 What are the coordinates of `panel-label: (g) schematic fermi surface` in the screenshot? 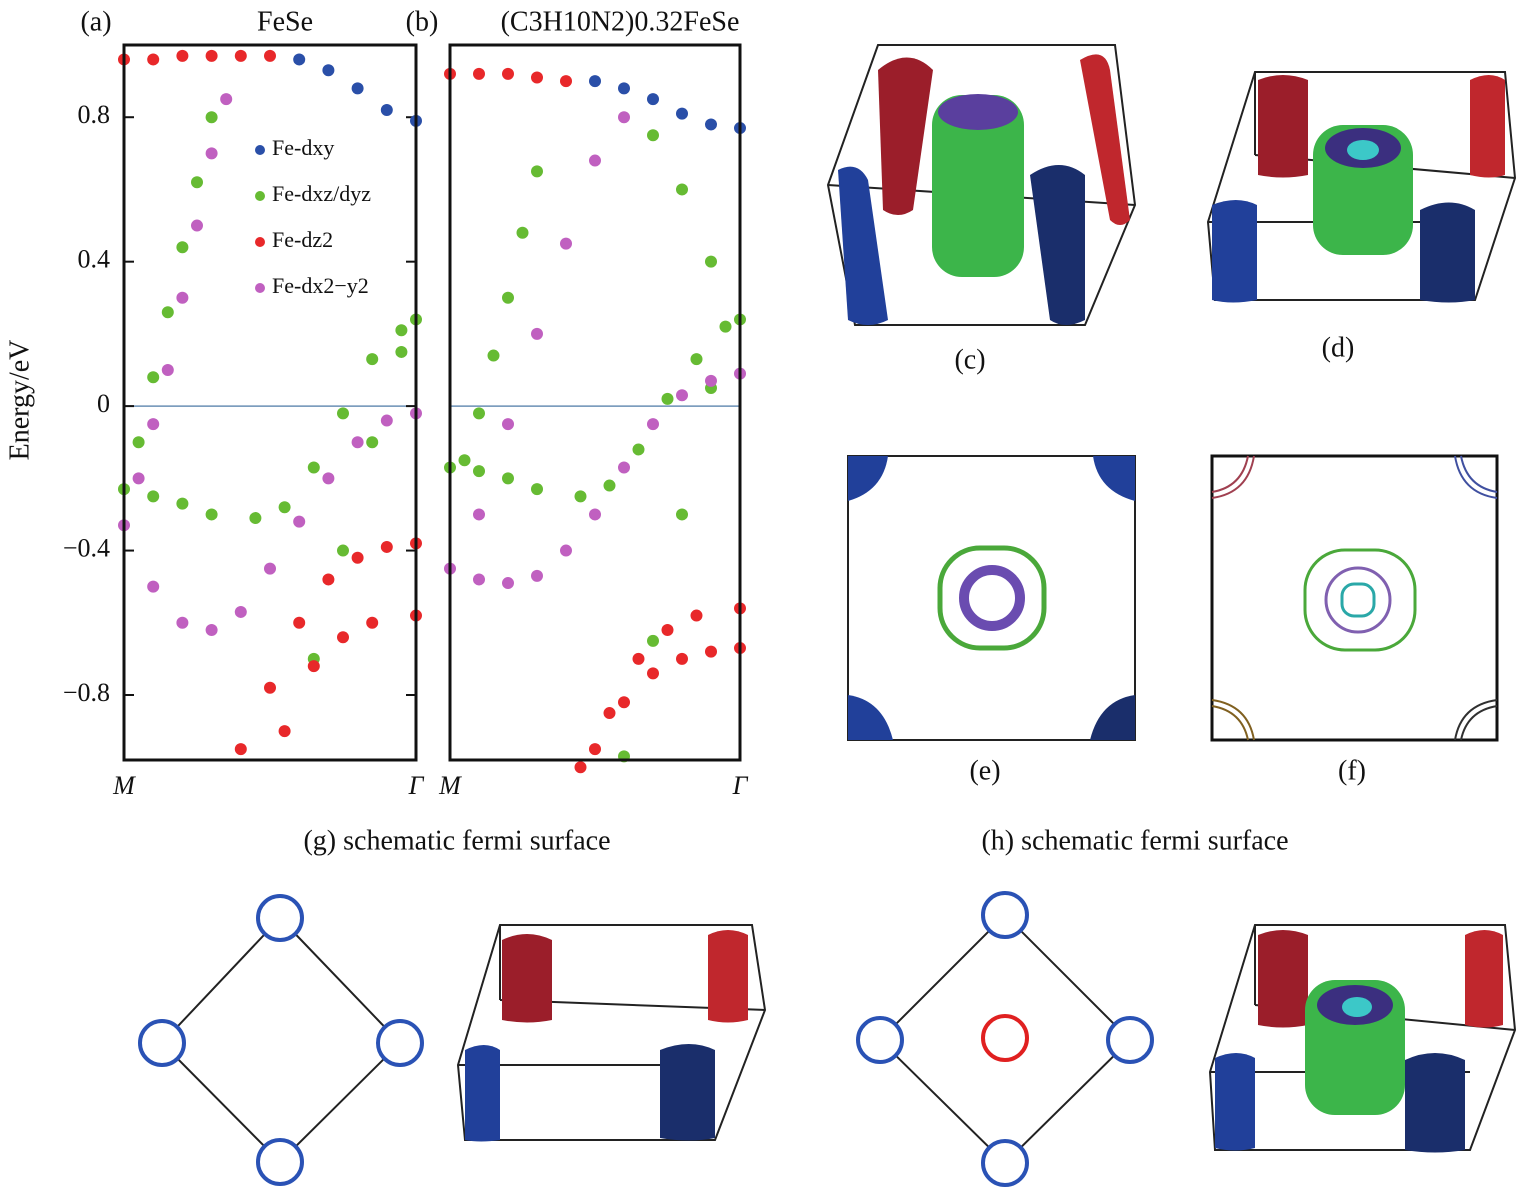 It's located at (456, 840).